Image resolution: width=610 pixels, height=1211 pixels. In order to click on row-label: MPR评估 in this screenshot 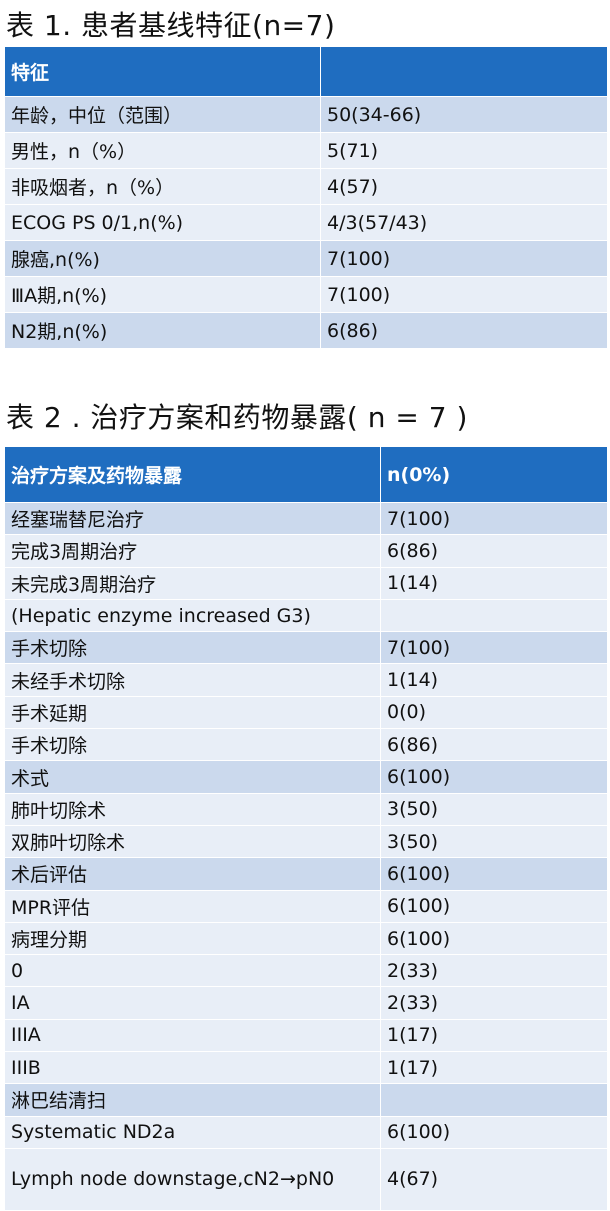, I will do `click(192, 906)`.